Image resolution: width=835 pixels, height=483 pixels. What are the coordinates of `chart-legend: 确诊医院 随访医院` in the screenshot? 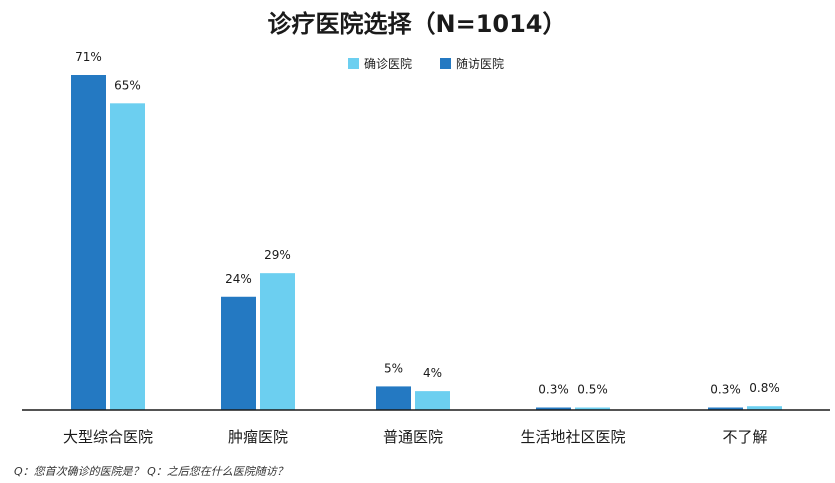 It's located at (426, 63).